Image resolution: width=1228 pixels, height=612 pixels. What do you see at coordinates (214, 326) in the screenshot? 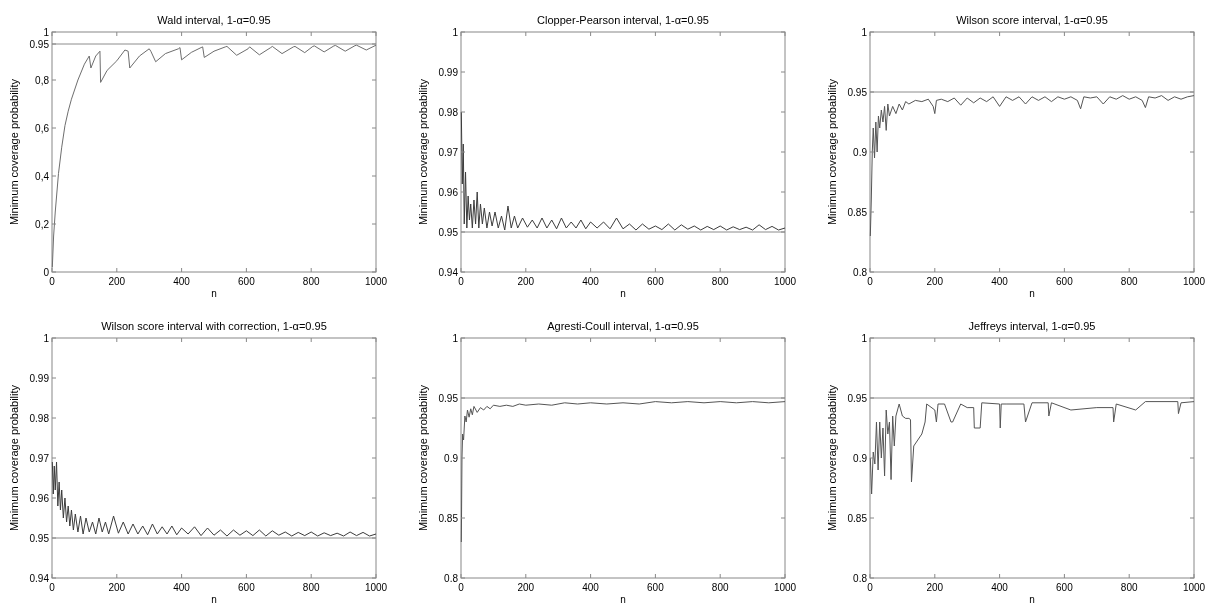
I see `chart-title: Wilson score interval with correction, 1-α=0.95` at bounding box center [214, 326].